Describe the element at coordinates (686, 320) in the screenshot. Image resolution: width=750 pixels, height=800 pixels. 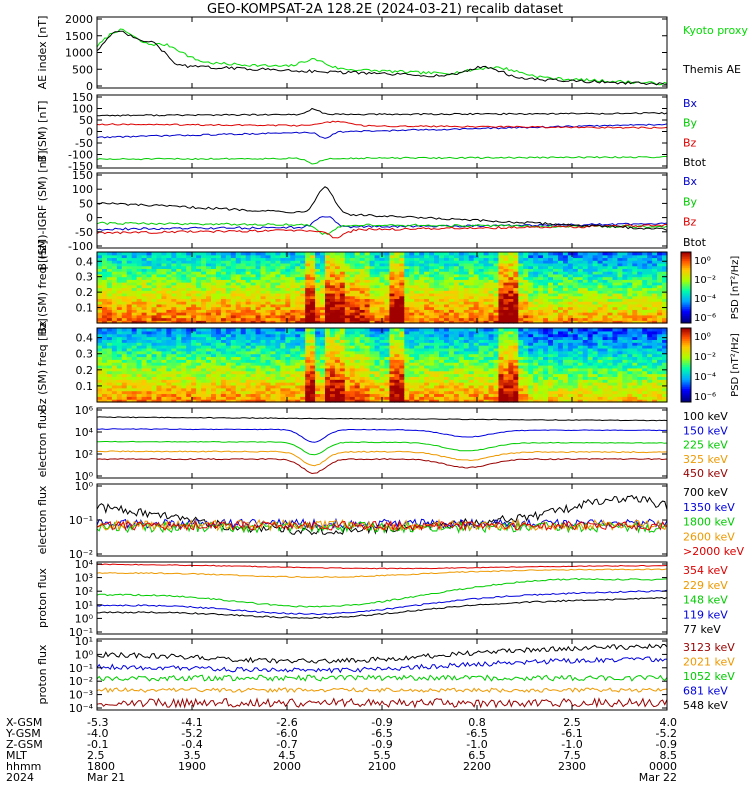
I see `colorbar-segment` at that location.